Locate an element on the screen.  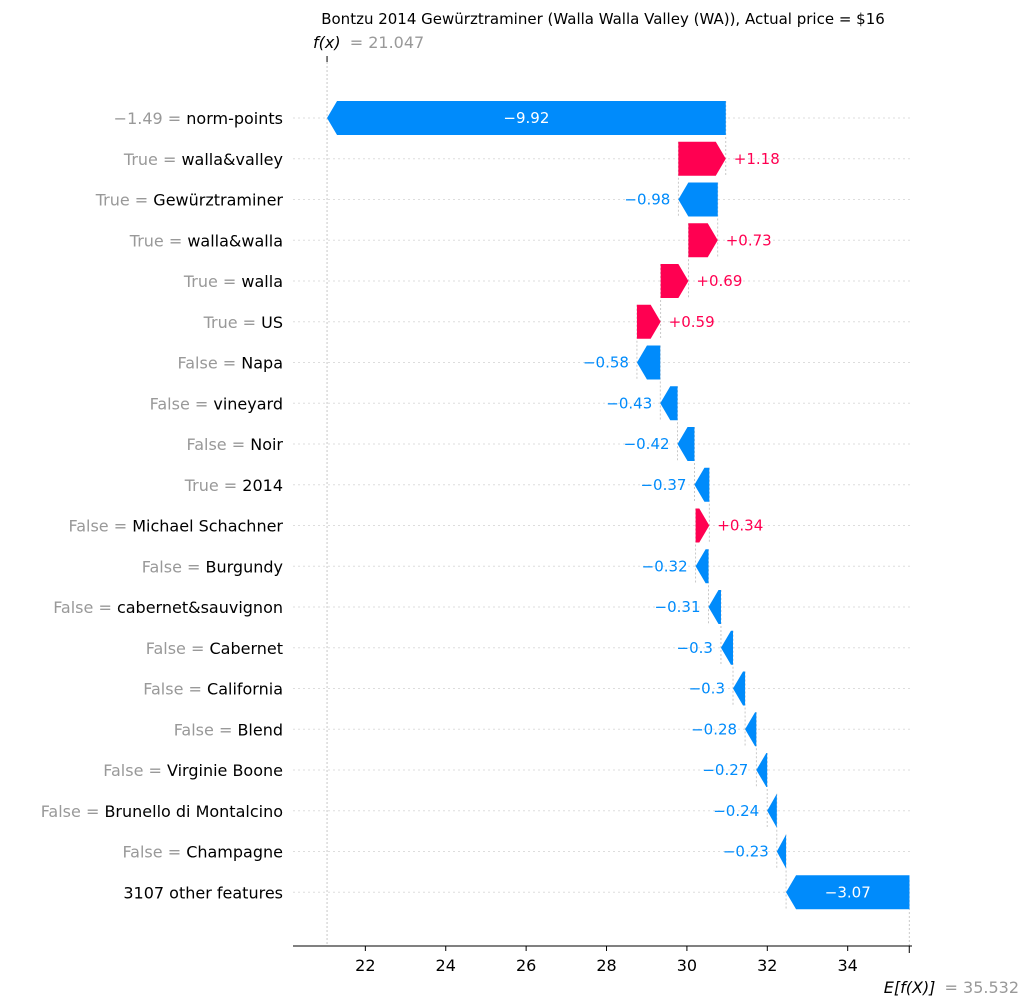
feature-label: False = Champagne is located at coordinates (202, 852).